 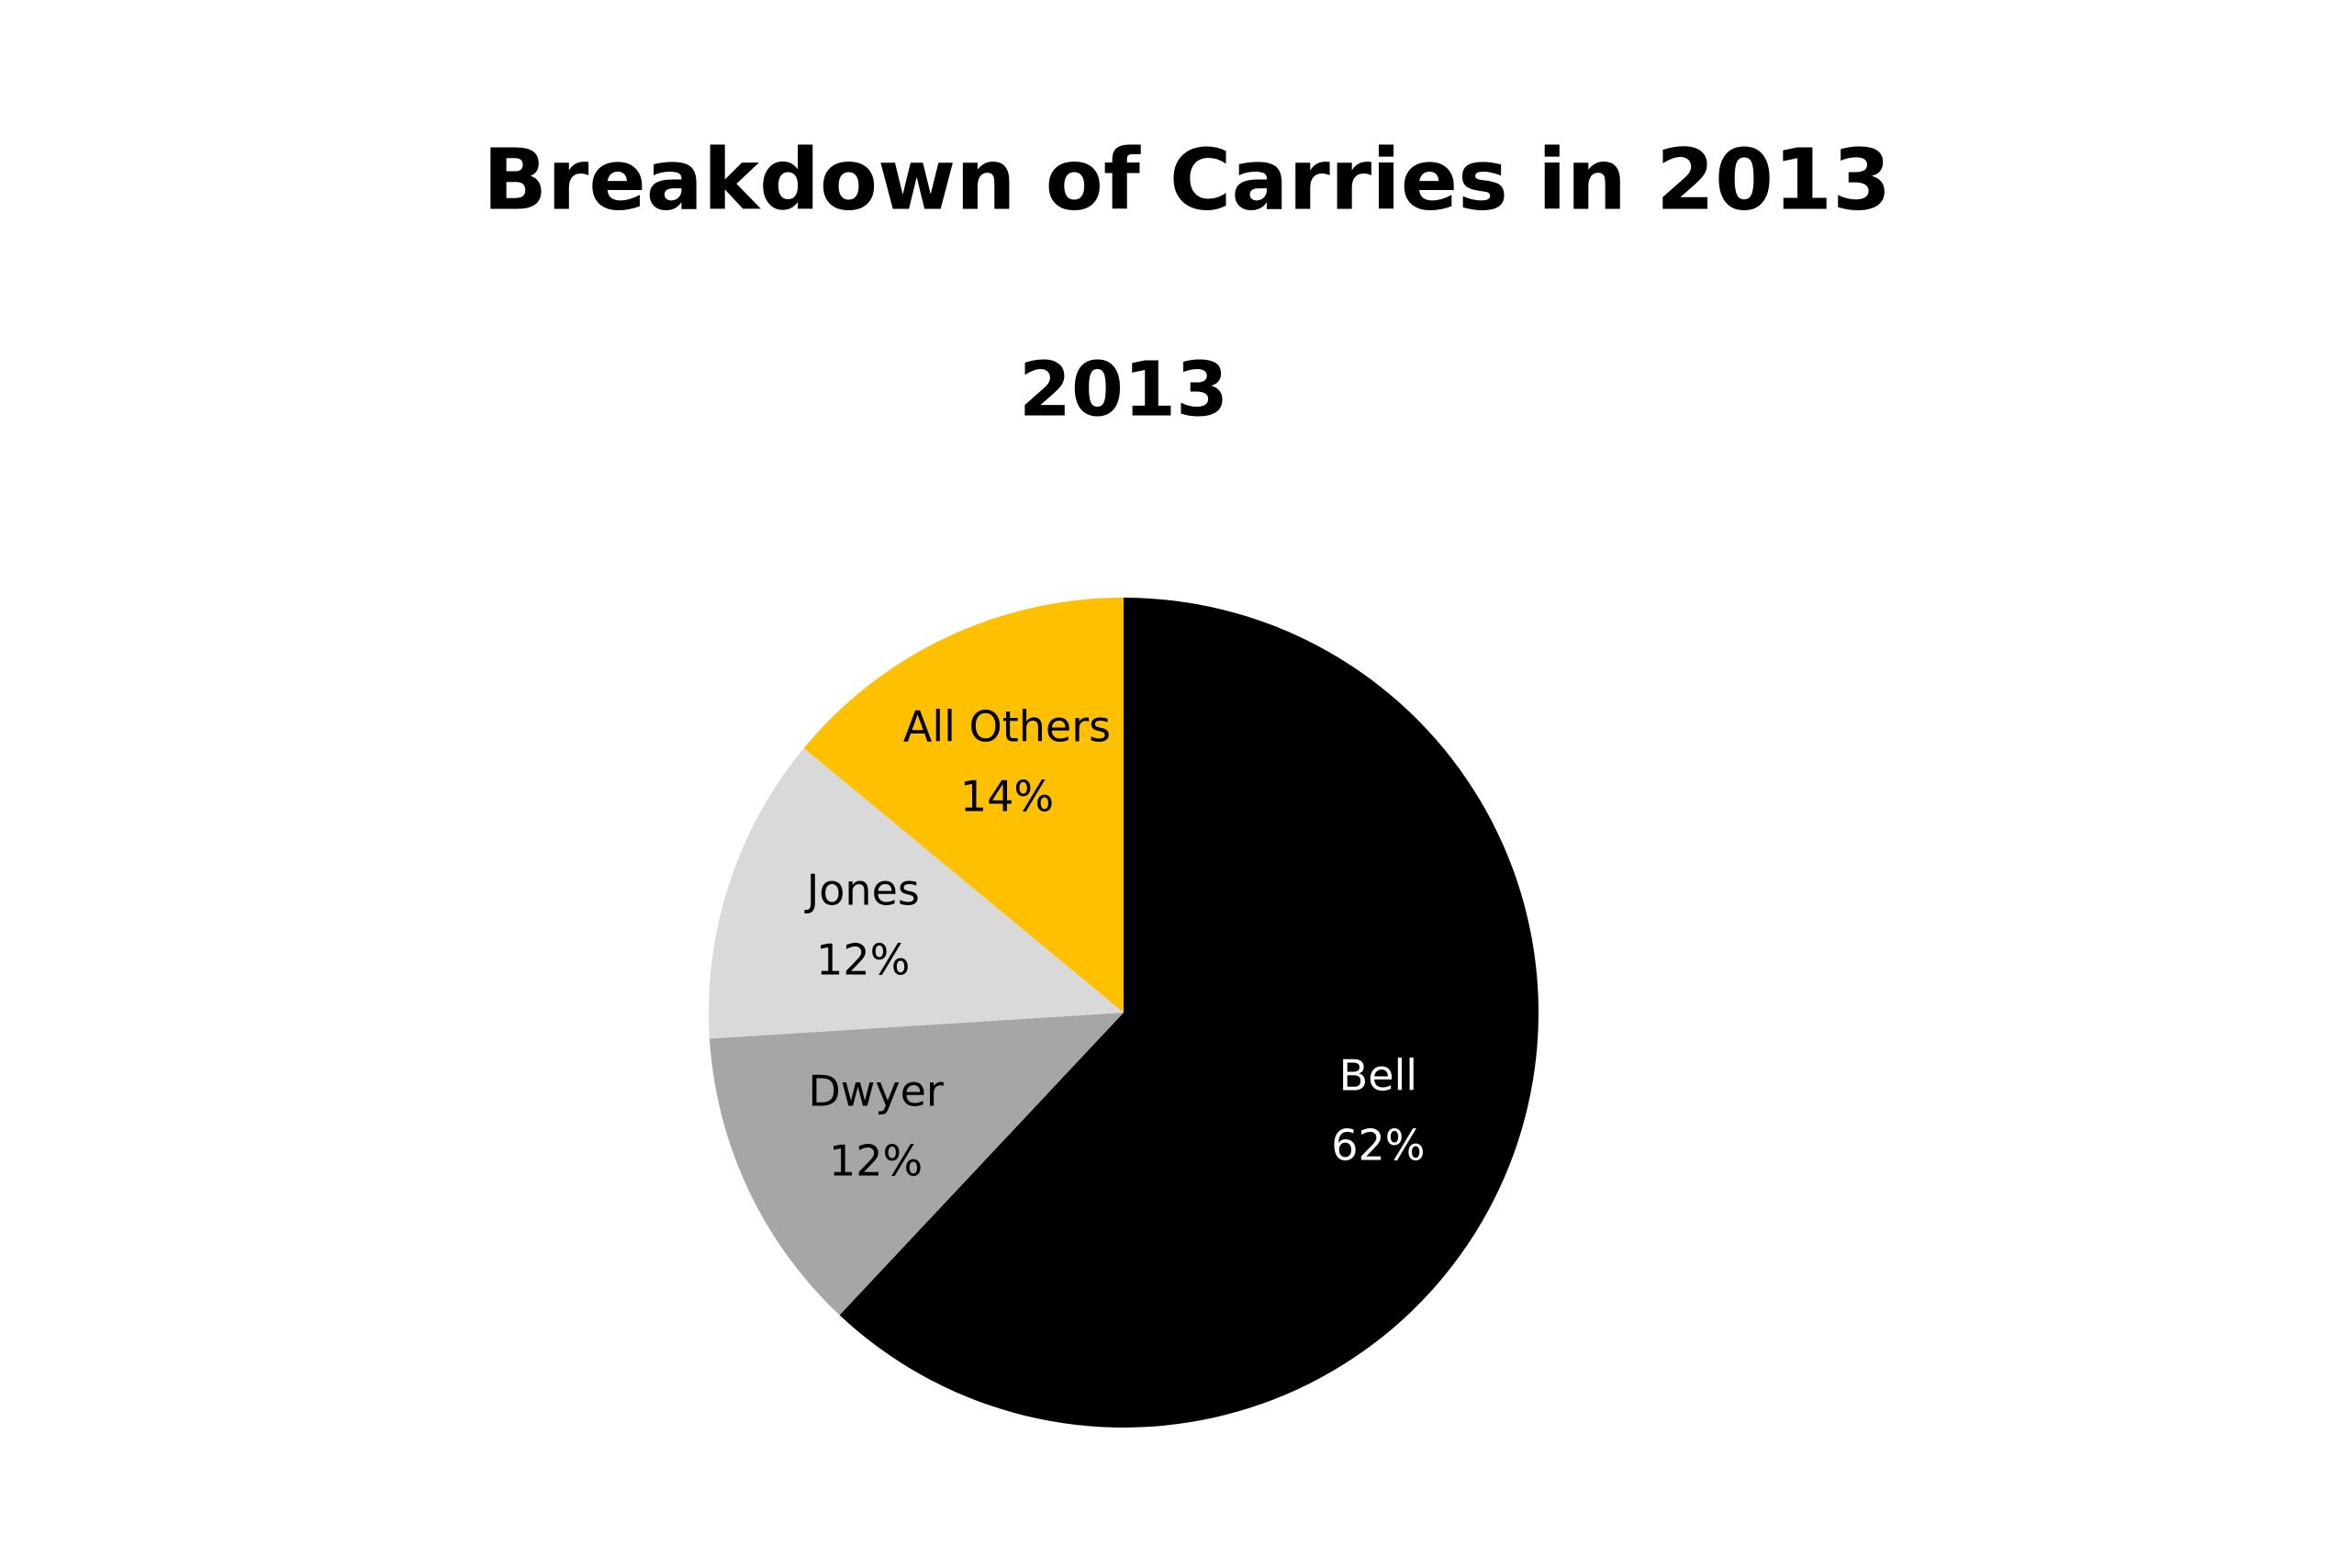 What do you see at coordinates (862, 889) in the screenshot?
I see `slice-label: Jones` at bounding box center [862, 889].